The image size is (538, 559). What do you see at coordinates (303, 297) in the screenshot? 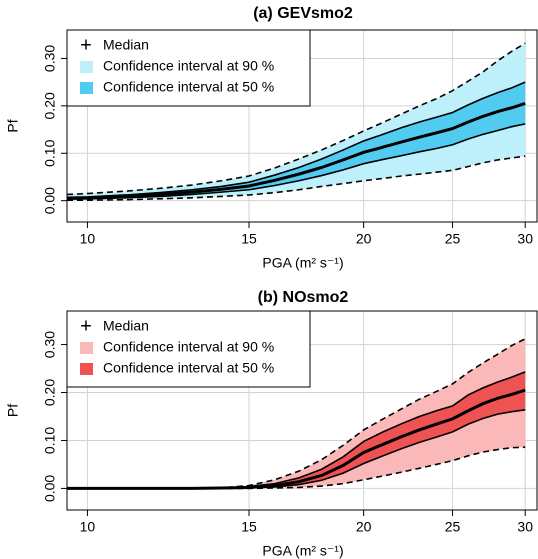
I see `chart-title: (b) NOsmo2` at bounding box center [303, 297].